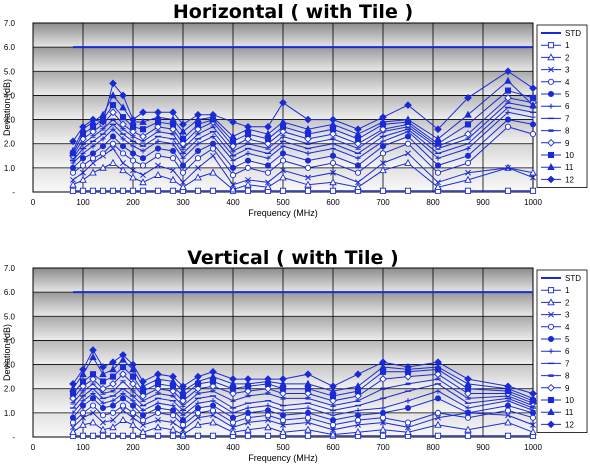  What do you see at coordinates (569, 155) in the screenshot?
I see `legend-label: 10` at bounding box center [569, 155].